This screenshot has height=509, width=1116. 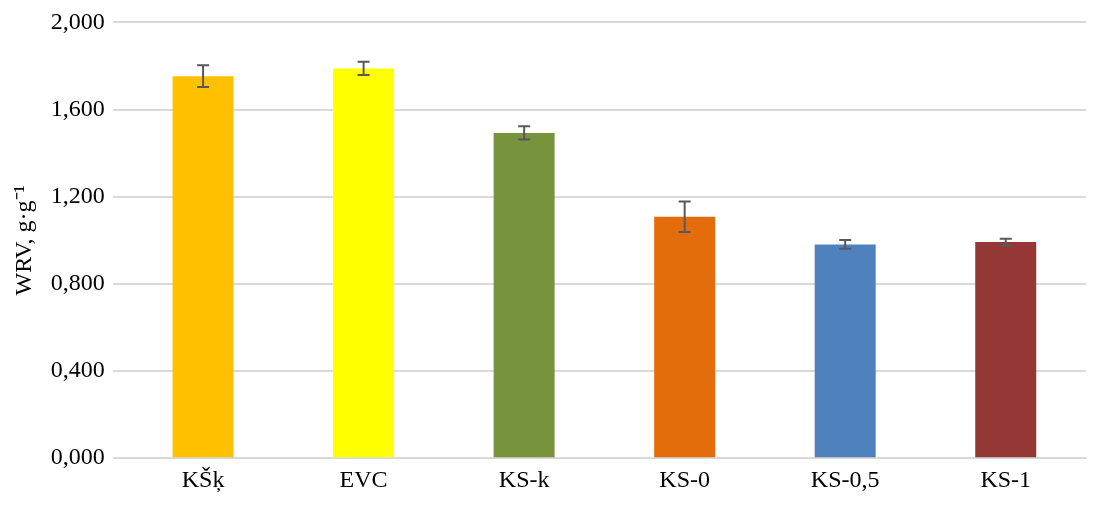 What do you see at coordinates (77, 20) in the screenshot?
I see `y-tick-label: 2,000` at bounding box center [77, 20].